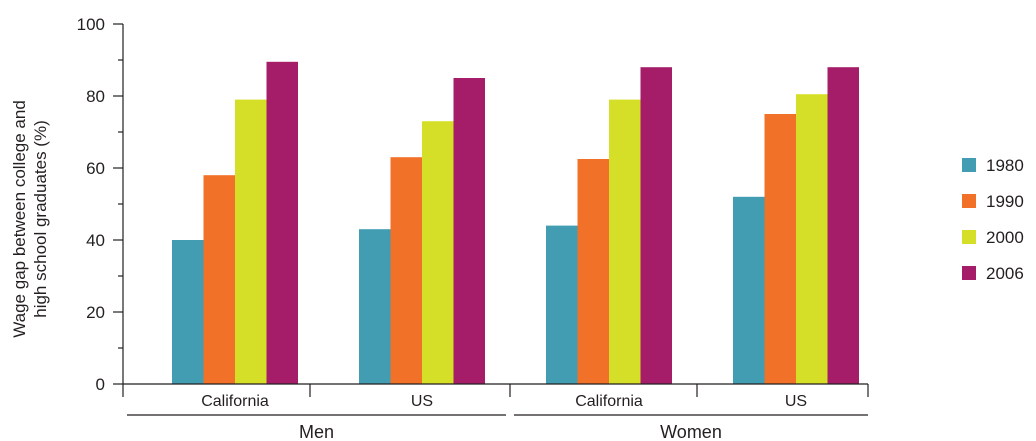 The width and height of the screenshot is (1036, 441). What do you see at coordinates (316, 431) in the screenshot?
I see `x-group-label: Men` at bounding box center [316, 431].